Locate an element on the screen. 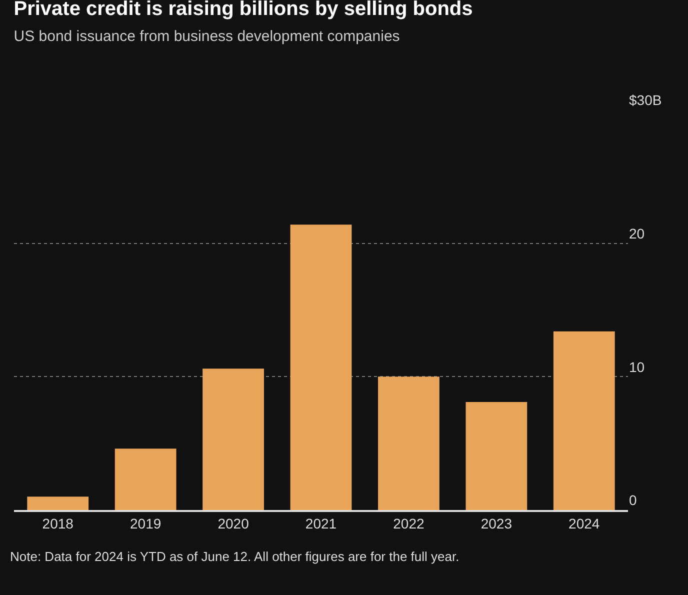  chart-title: Private credit is raising billions by selling bonds is located at coordinates (243, 10).